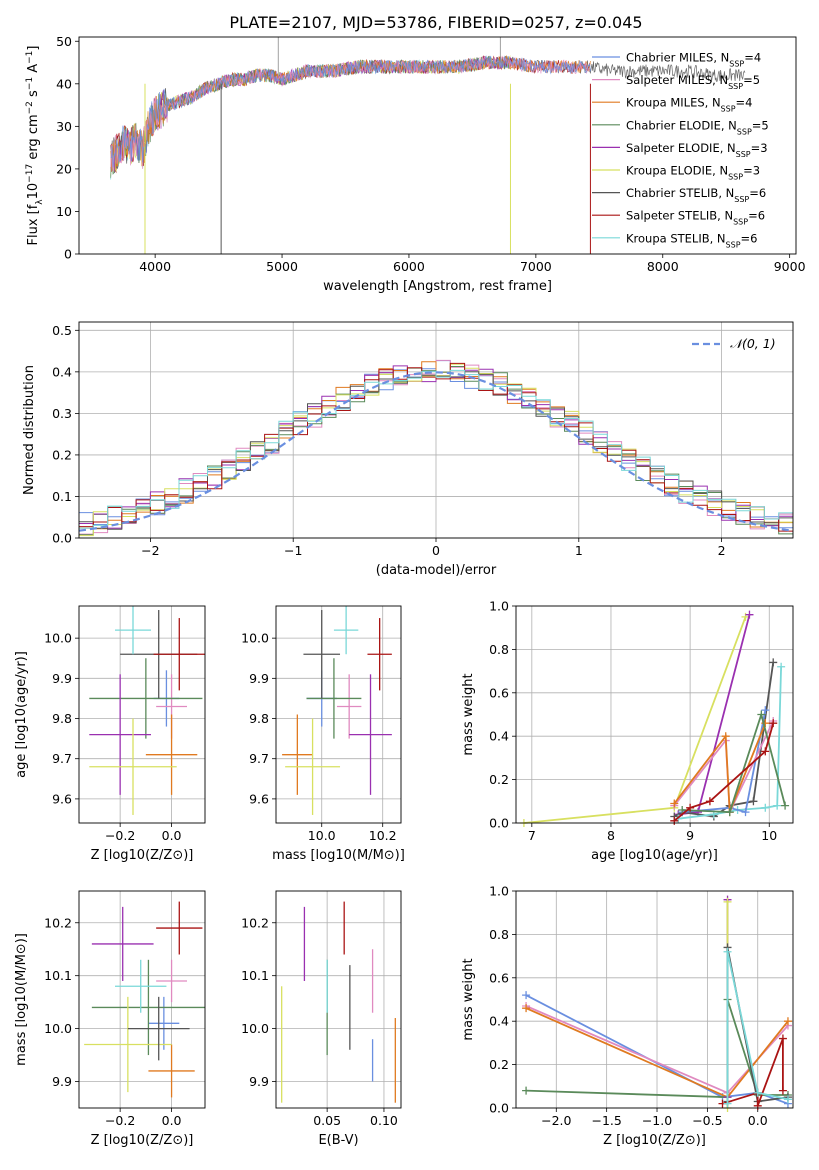  I want to click on y-tick-label: 0.6, so click(499, 977).